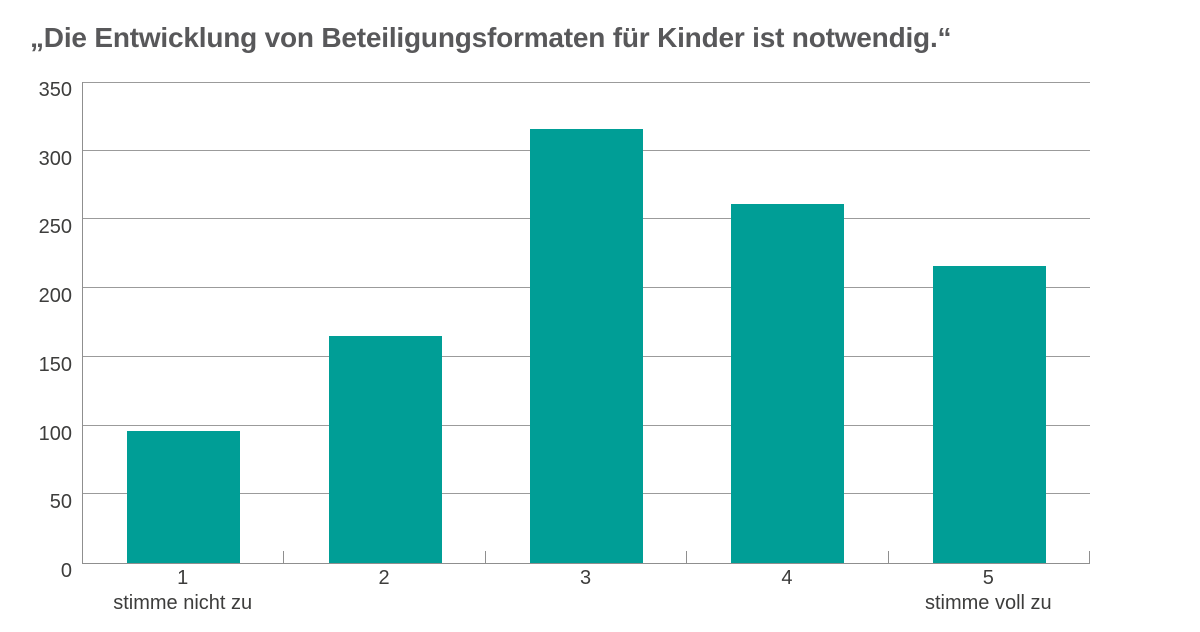 The width and height of the screenshot is (1200, 632). Describe the element at coordinates (183, 578) in the screenshot. I see `x-axis-label-value-1: 1` at that location.